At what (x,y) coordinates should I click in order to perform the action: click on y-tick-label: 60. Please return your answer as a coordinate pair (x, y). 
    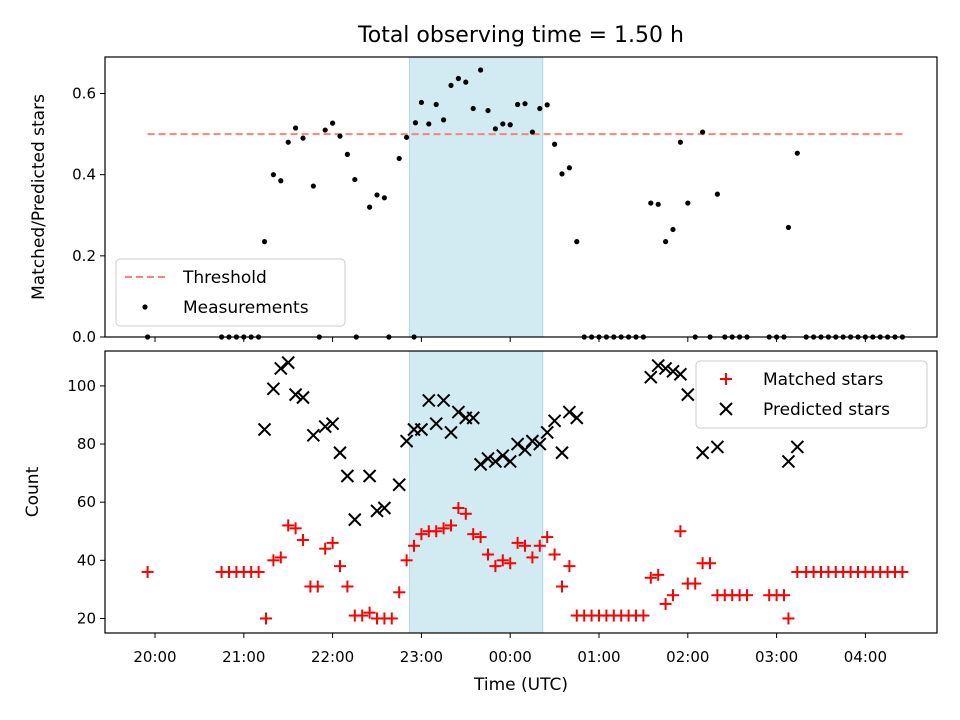
    Looking at the image, I should click on (86, 502).